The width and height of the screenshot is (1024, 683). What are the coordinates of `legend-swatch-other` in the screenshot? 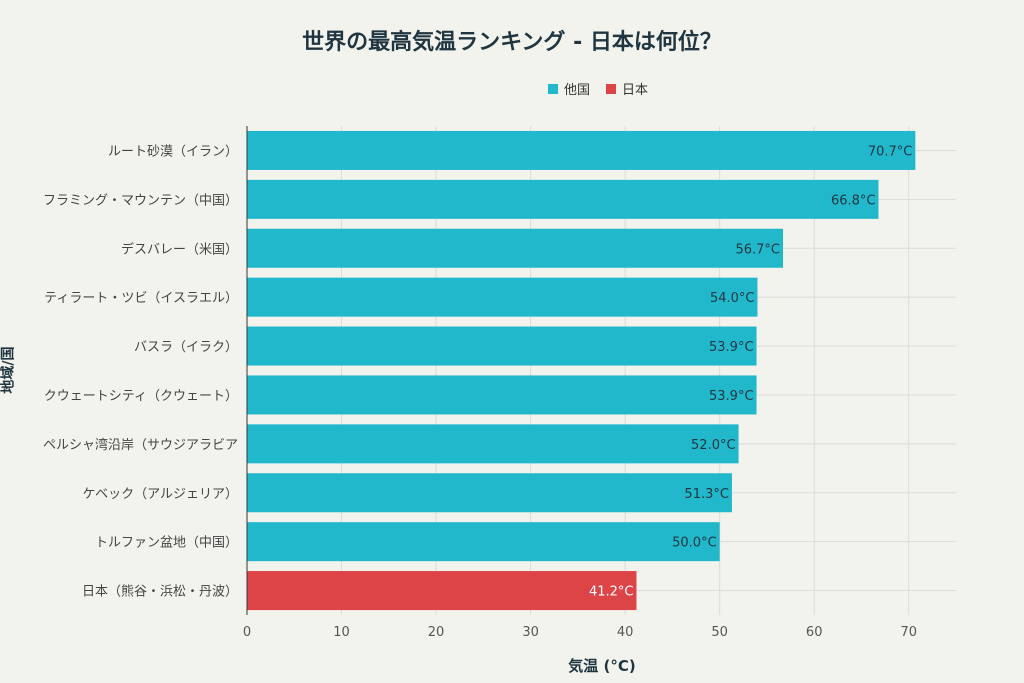 It's located at (553, 88).